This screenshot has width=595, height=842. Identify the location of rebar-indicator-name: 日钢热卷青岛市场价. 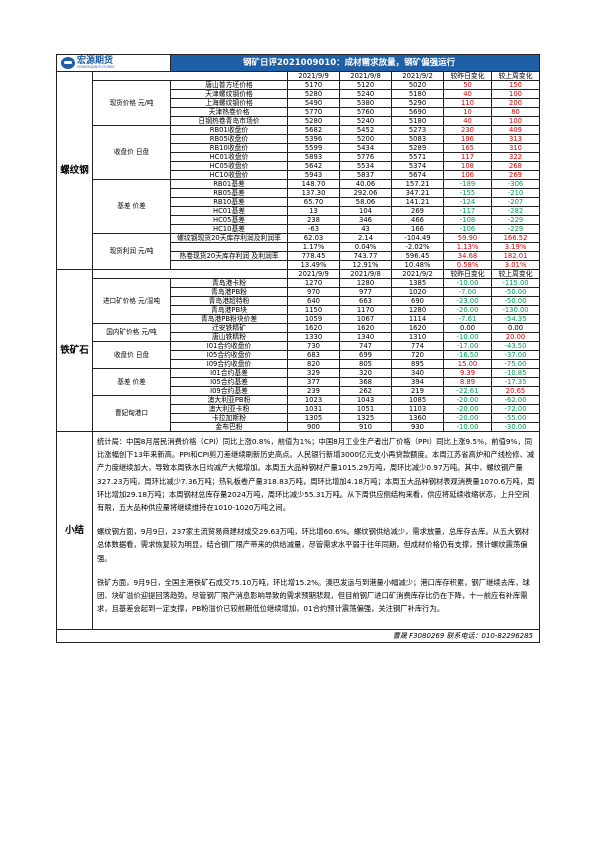
(229, 121).